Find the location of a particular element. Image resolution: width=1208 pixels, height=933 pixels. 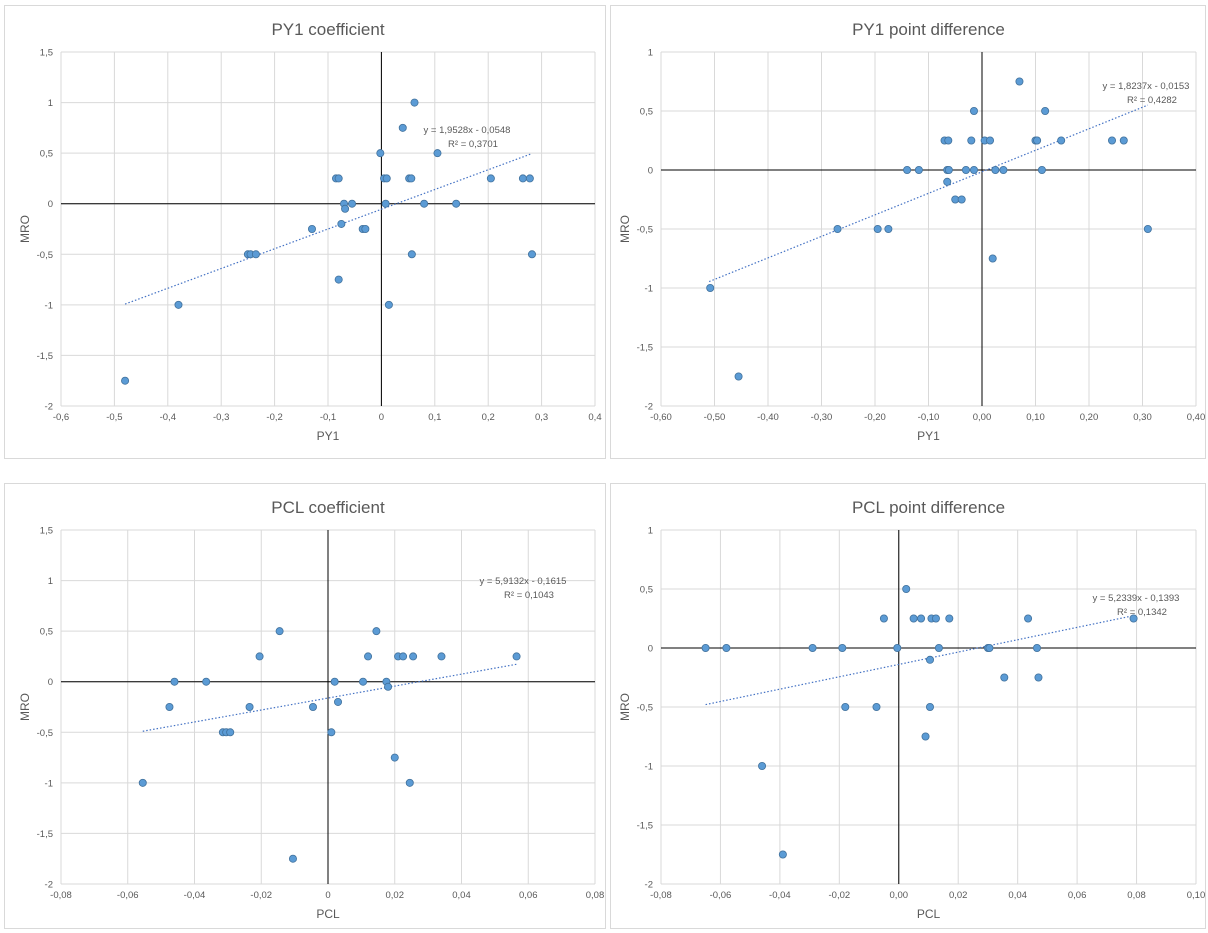

trendline is located at coordinates (329, 697).